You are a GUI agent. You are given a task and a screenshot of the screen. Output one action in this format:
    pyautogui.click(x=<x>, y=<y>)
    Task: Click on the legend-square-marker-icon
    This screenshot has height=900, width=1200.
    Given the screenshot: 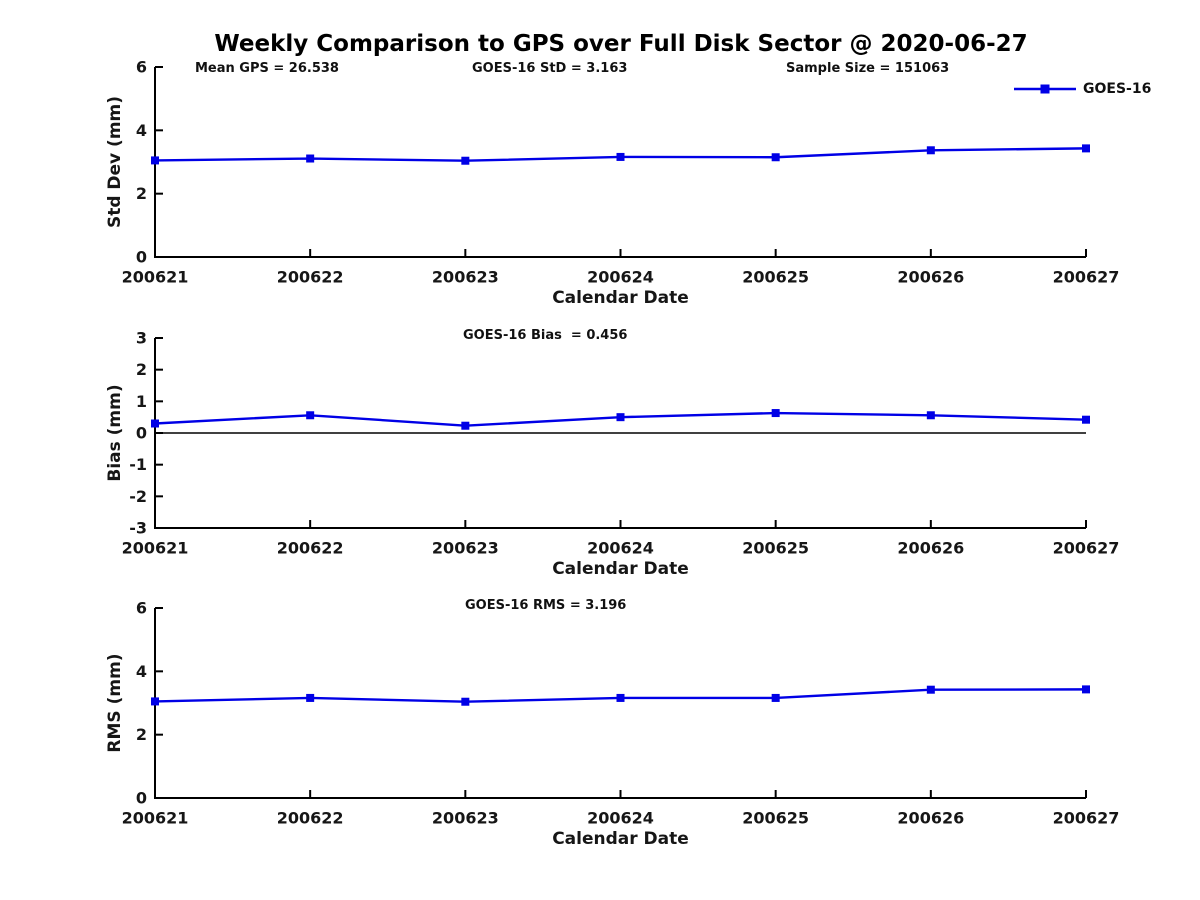 What is the action you would take?
    pyautogui.click(x=1045, y=89)
    